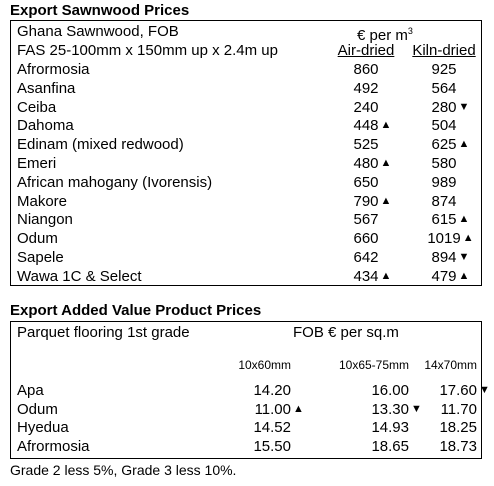 Image resolution: width=494 pixels, height=486 pixels. I want to click on air-dried-price: 434 ▲, so click(372, 276).